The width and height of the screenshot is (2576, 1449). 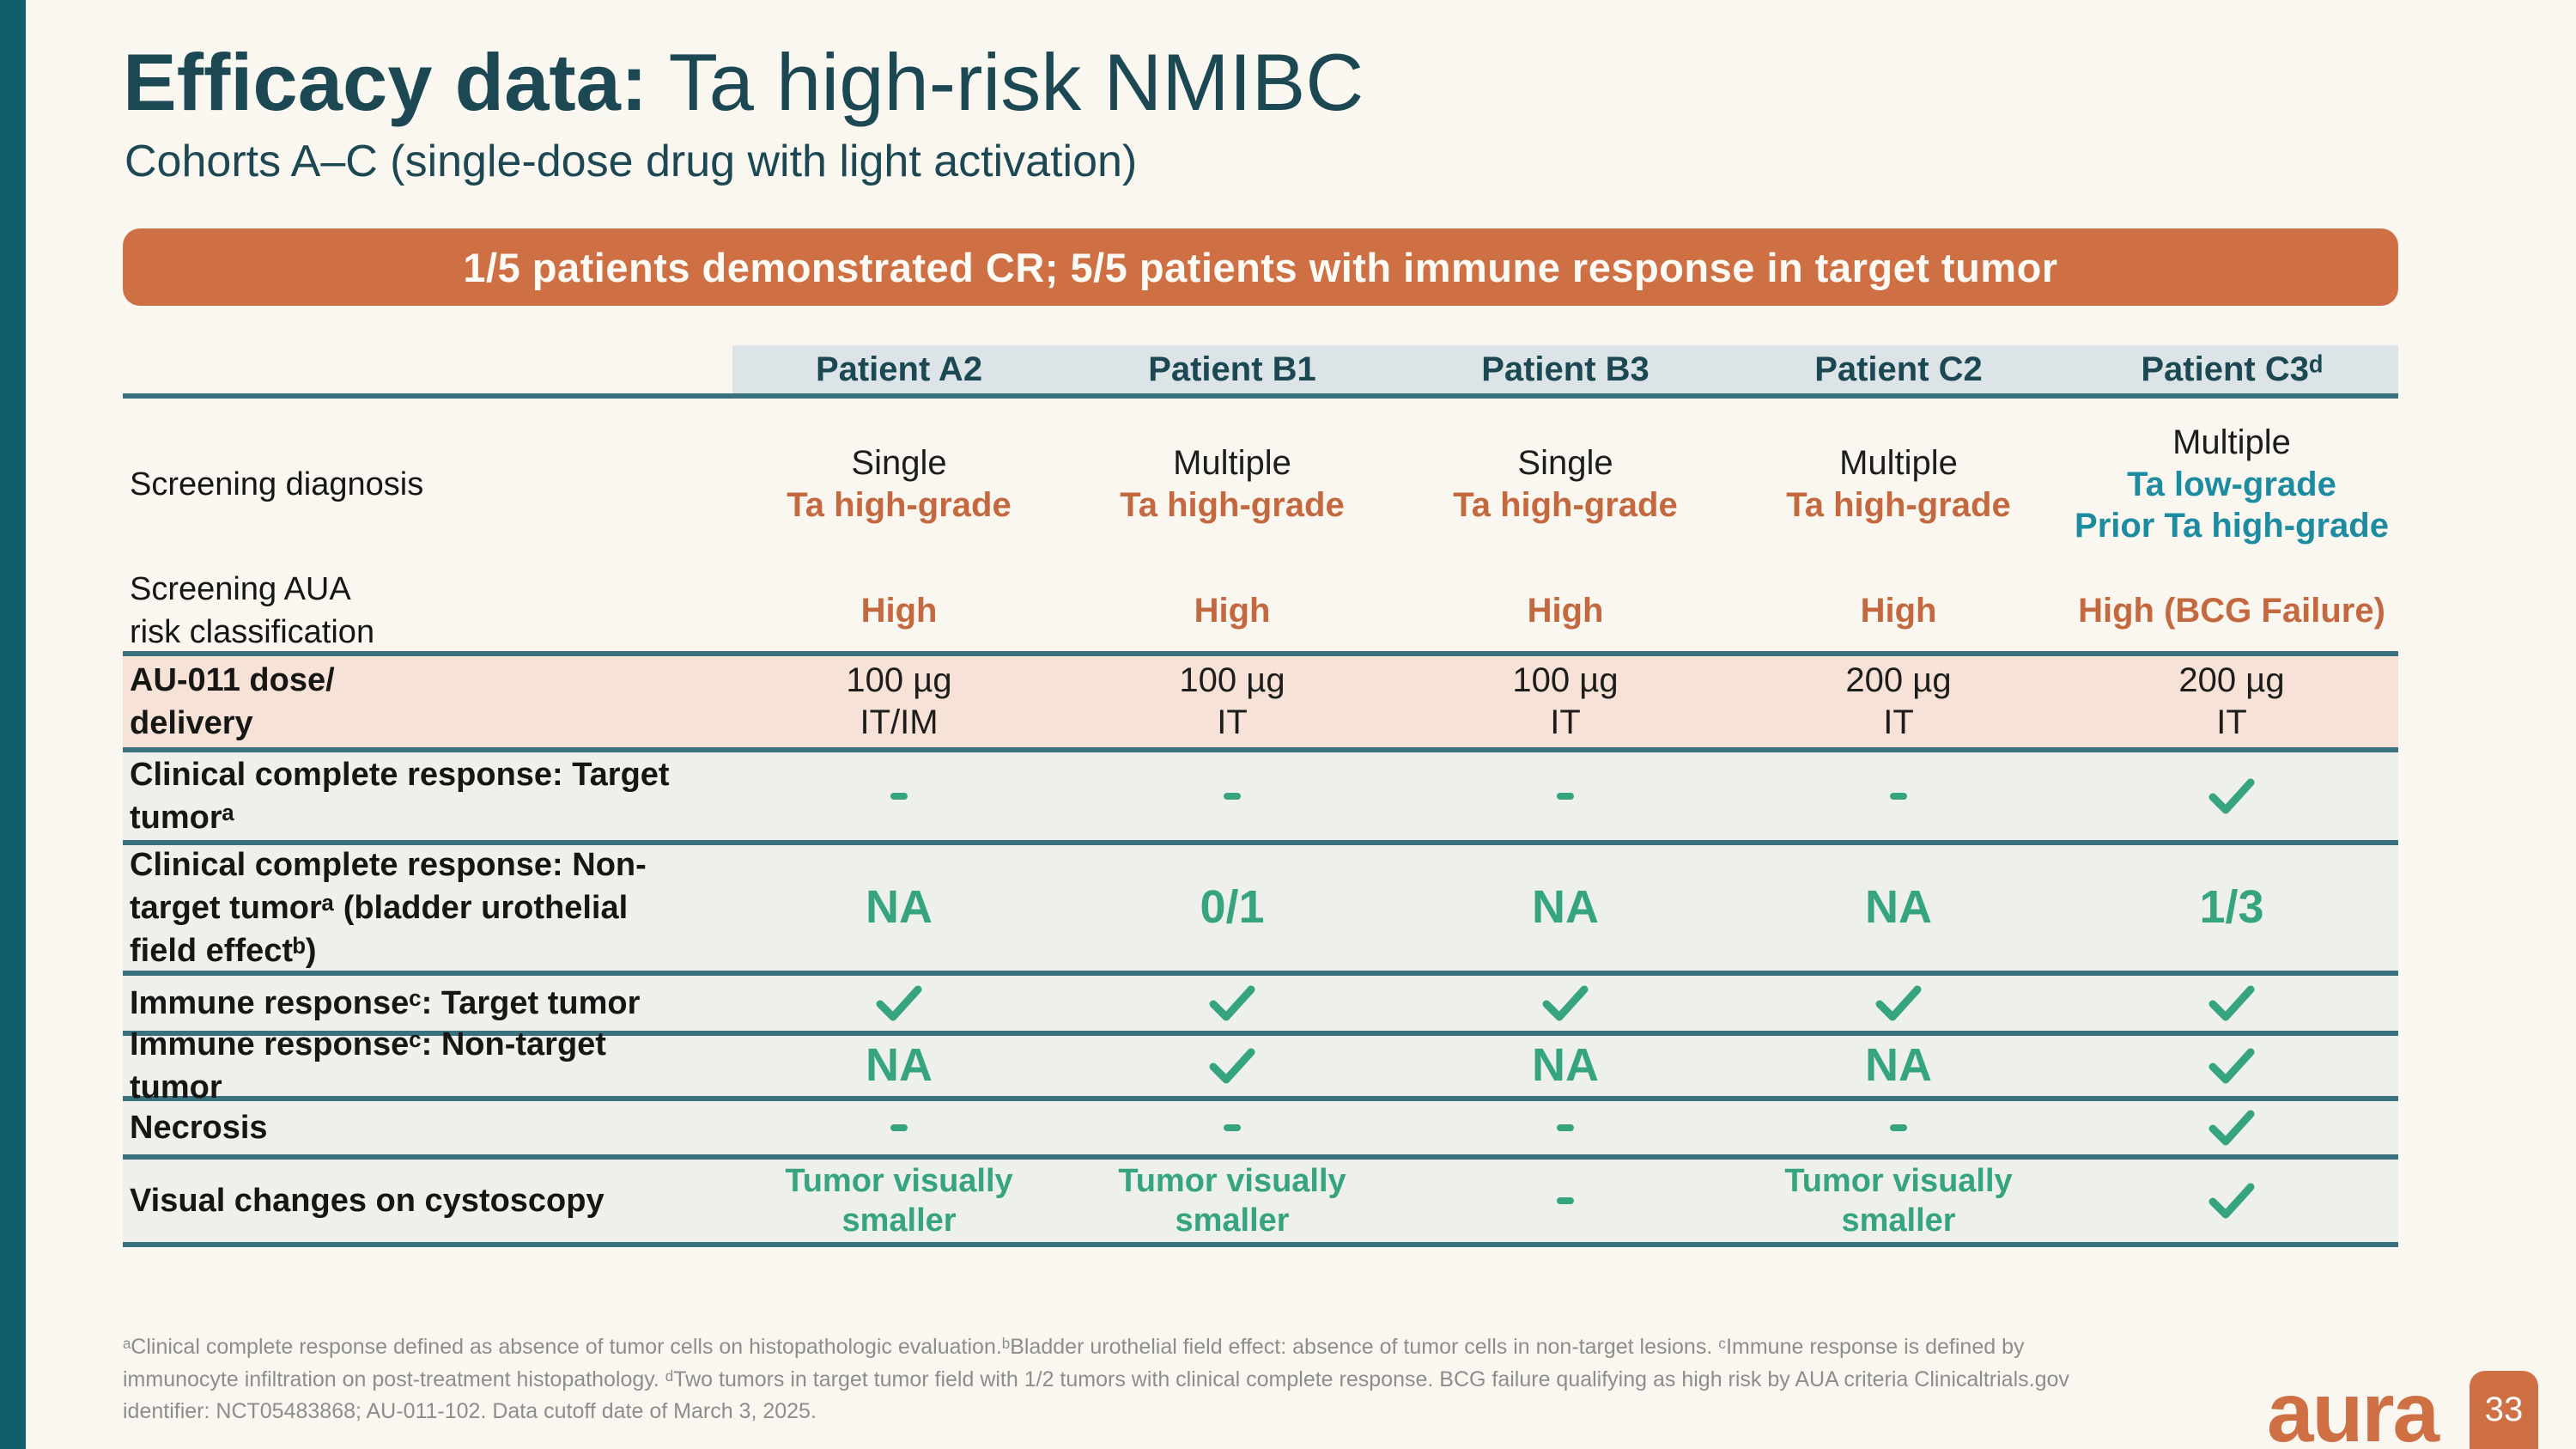 What do you see at coordinates (428, 610) in the screenshot?
I see `row-label-screening-aua-risk-classification: Screening AUA risk classification` at bounding box center [428, 610].